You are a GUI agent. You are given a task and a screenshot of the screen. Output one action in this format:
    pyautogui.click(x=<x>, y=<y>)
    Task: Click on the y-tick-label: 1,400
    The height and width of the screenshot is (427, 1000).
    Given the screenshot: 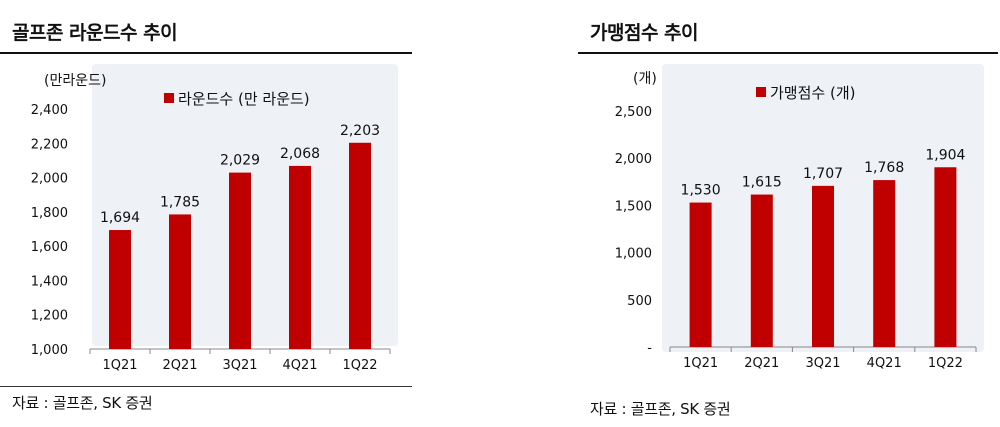 What is the action you would take?
    pyautogui.click(x=49, y=281)
    